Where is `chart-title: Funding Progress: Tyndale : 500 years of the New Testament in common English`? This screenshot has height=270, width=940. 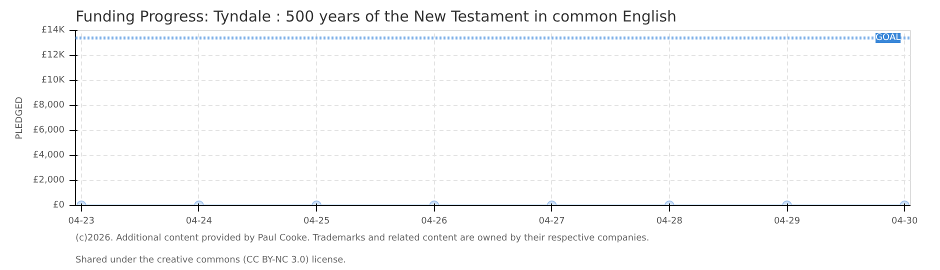
chart-title: Funding Progress: Tyndale : 500 years of the New Testament in common English is located at coordinates (376, 17).